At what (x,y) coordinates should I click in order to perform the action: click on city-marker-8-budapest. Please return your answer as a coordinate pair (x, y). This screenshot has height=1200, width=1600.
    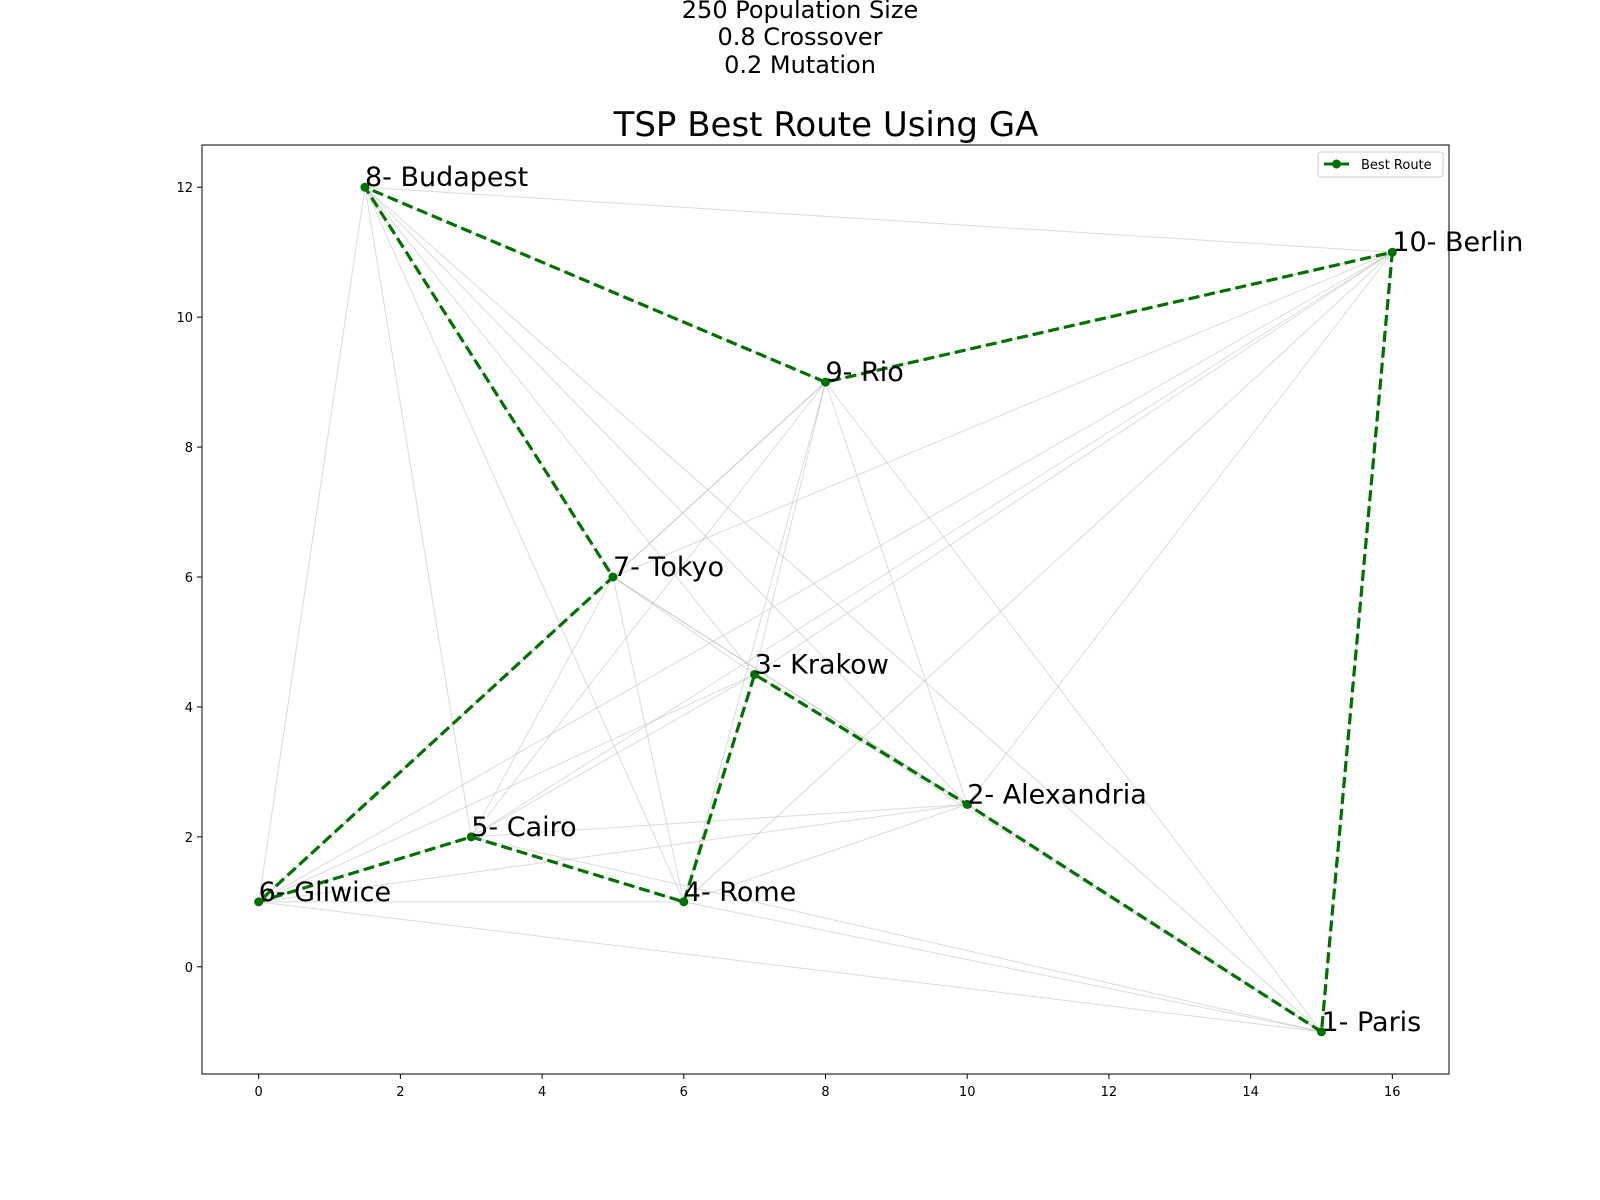
    Looking at the image, I should click on (365, 187).